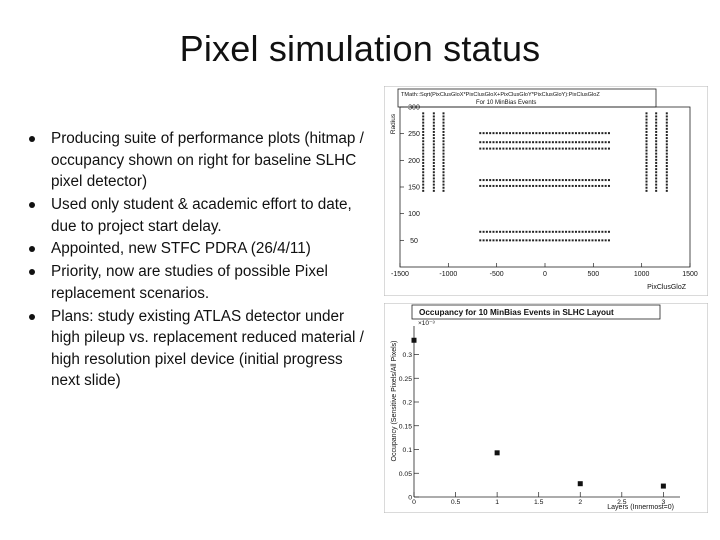 The image size is (720, 540). I want to click on hitmap-y-axis-label: Radius, so click(393, 123).